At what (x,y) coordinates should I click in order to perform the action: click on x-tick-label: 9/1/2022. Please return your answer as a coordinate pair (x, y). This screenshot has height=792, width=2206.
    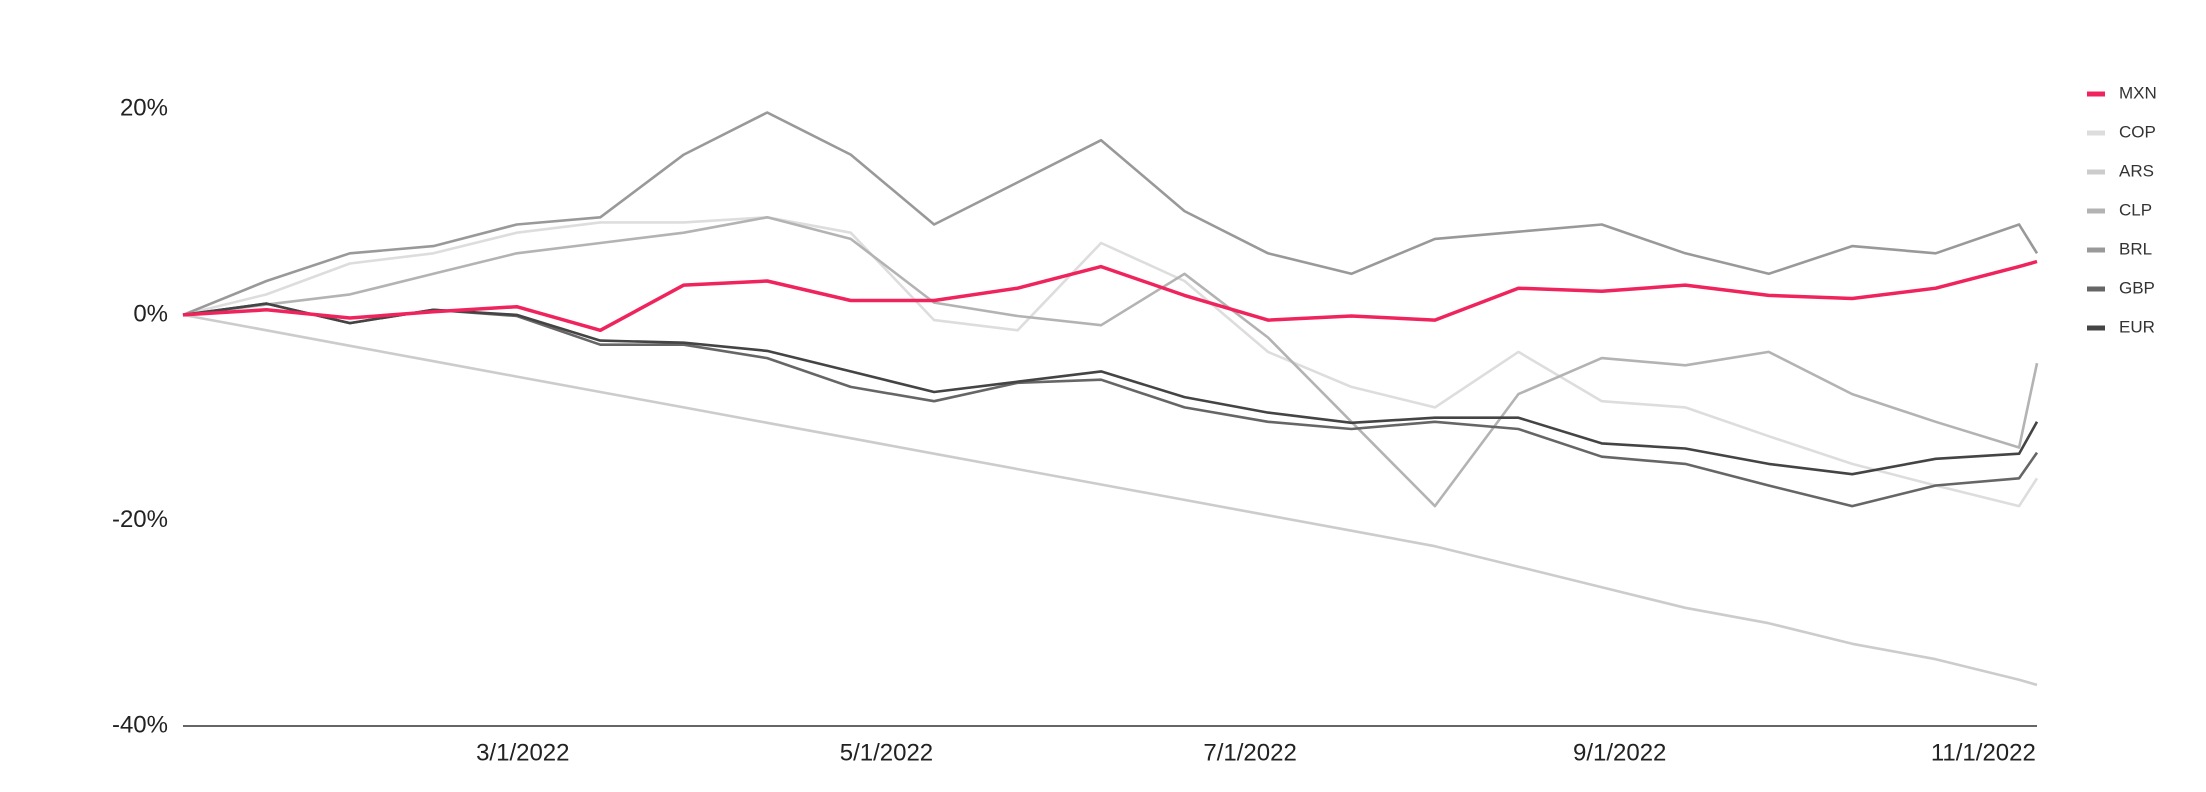
    Looking at the image, I should click on (1619, 752).